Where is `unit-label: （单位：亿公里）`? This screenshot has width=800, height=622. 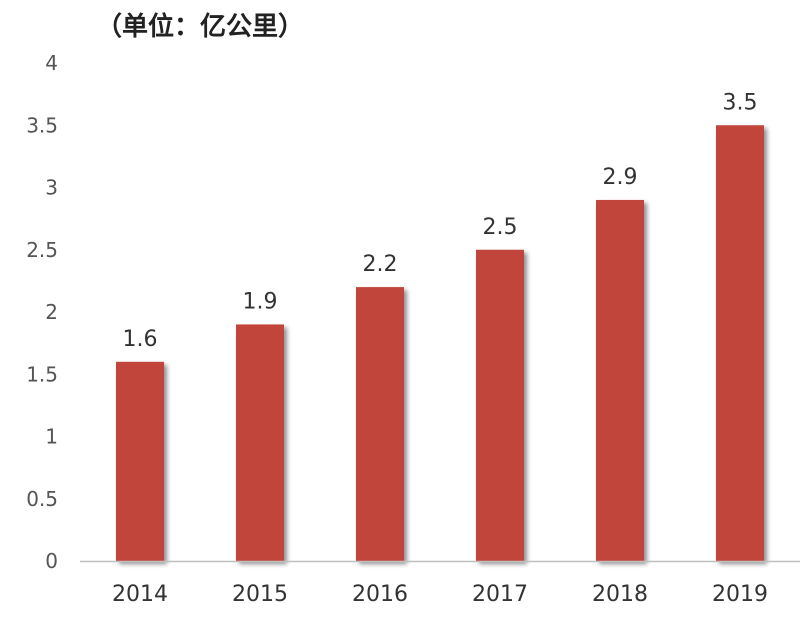 unit-label: （单位：亿公里） is located at coordinates (200, 27).